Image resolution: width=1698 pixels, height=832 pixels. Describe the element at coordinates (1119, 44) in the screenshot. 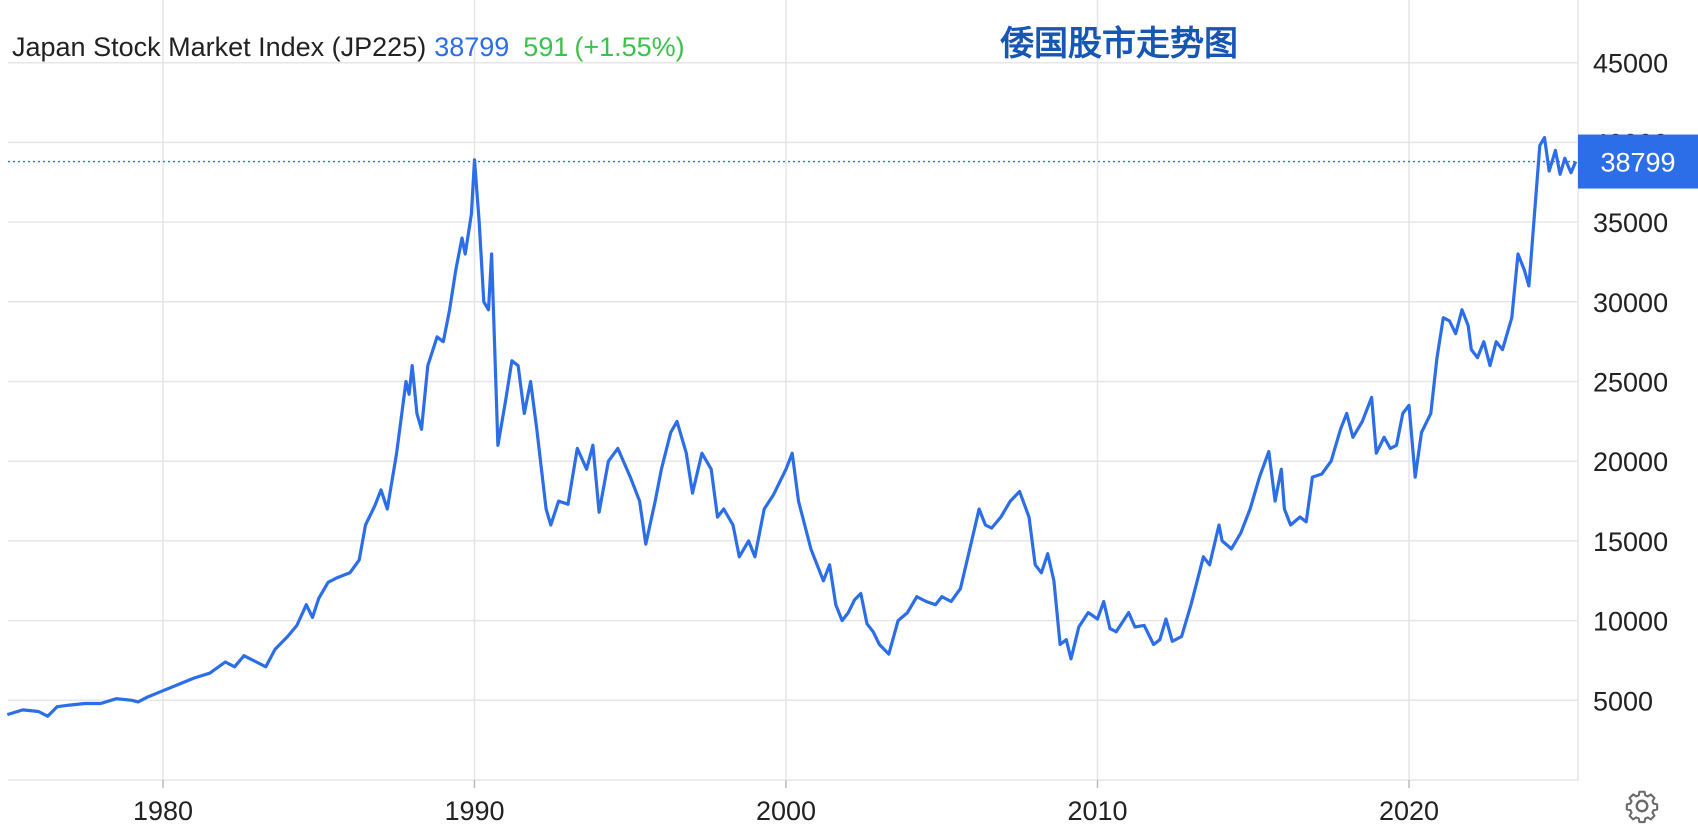

I see `overlay-title: 倭国股市走势图` at that location.